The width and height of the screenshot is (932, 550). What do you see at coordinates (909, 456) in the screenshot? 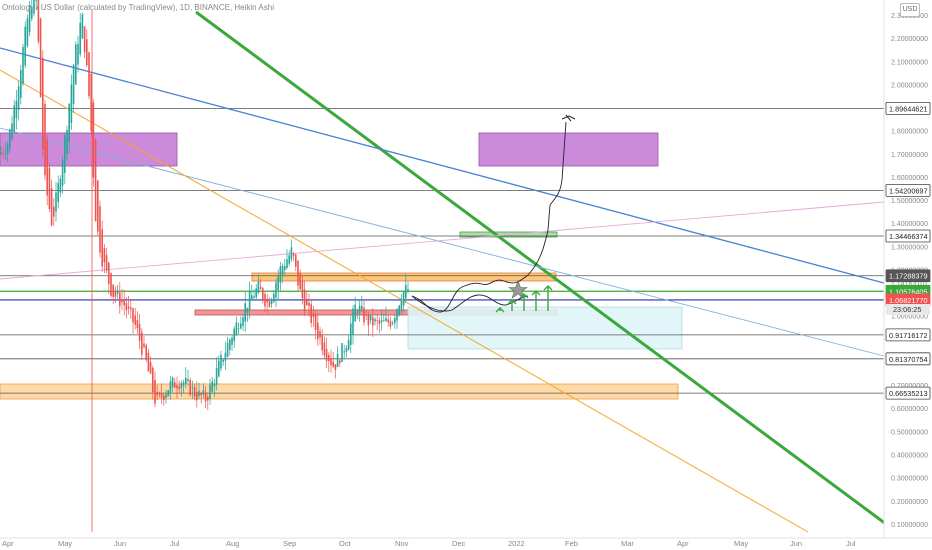
I see `y-tick-17: 0.40000000` at bounding box center [909, 456].